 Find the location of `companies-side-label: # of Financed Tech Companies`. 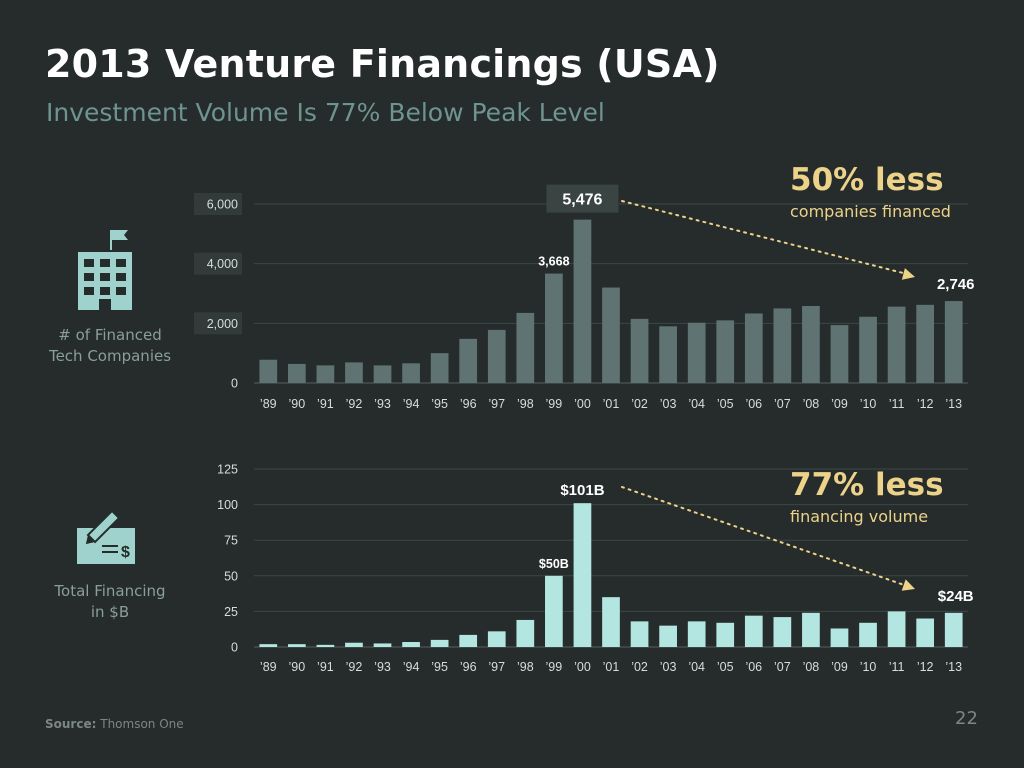

companies-side-label: # of Financed Tech Companies is located at coordinates (110, 346).